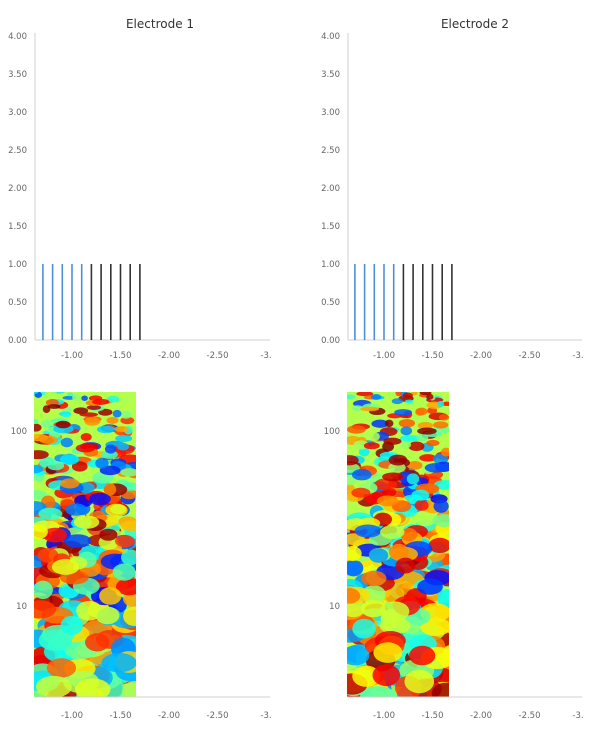 This screenshot has height=741, width=613. Describe the element at coordinates (17, 227) in the screenshot. I see `y-tick-label: 1.50` at that location.